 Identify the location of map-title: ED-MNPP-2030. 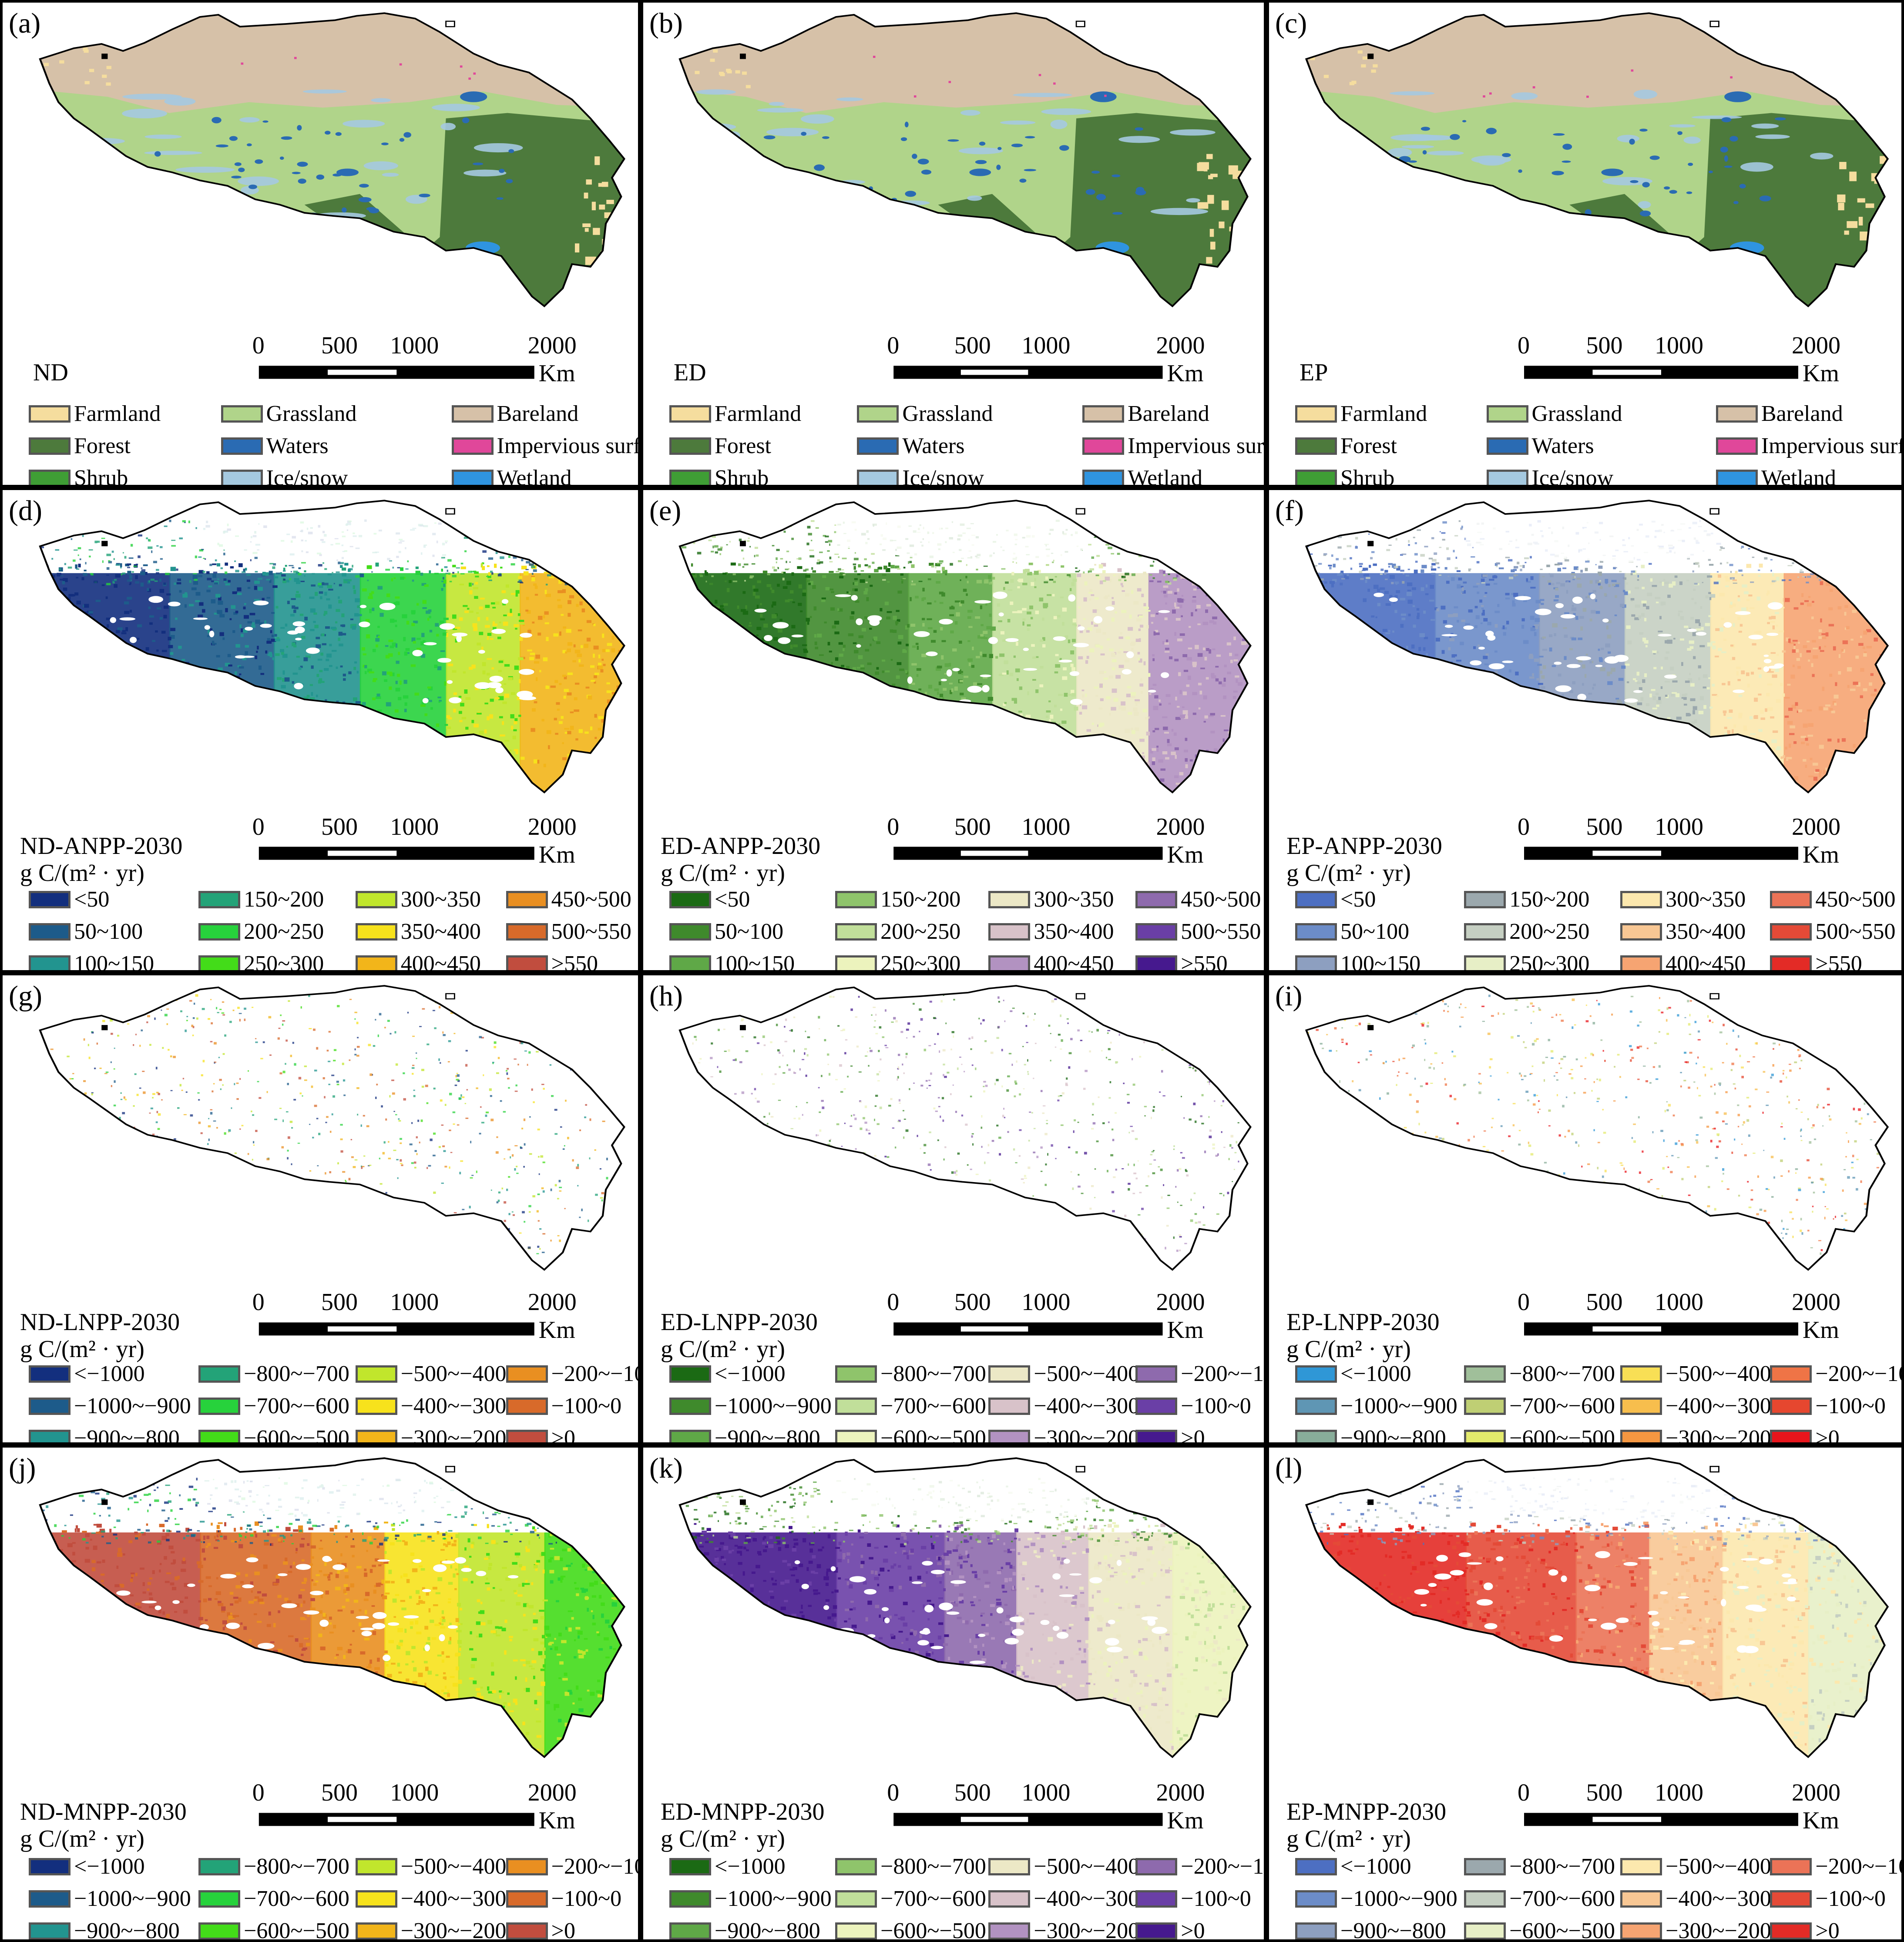
(743, 1812).